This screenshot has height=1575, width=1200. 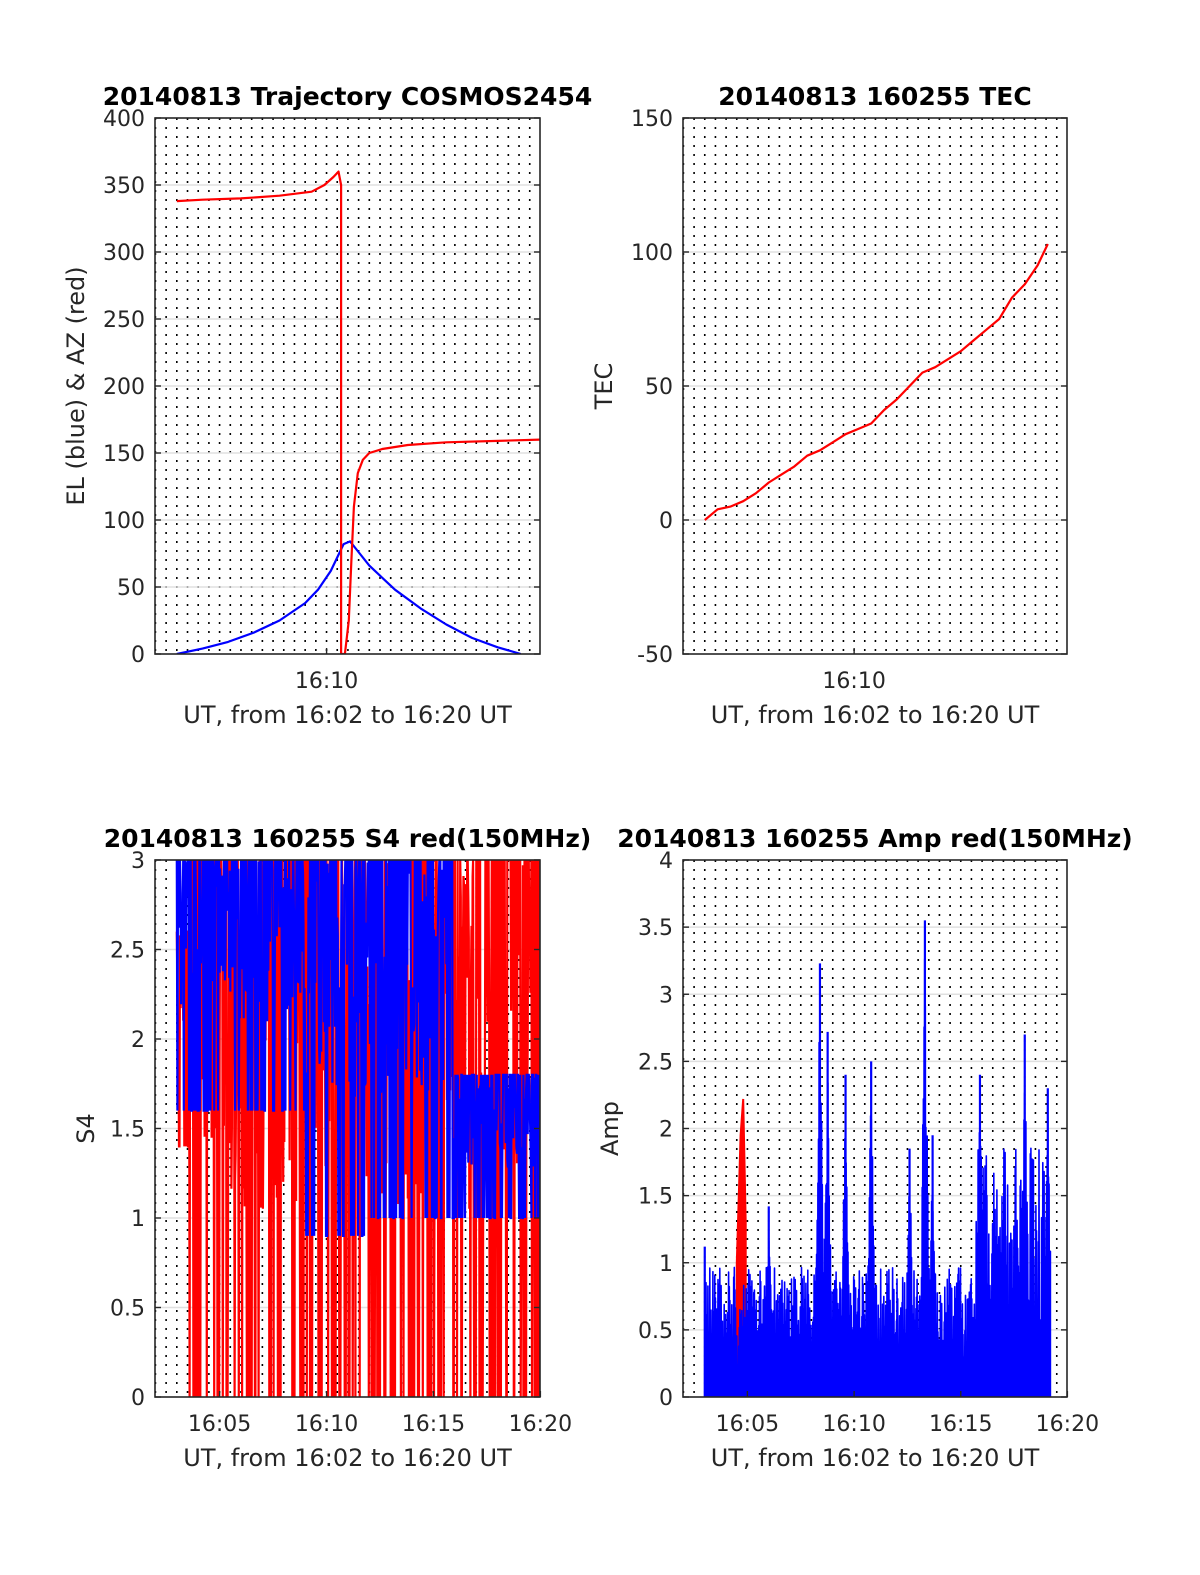 I want to click on y-tick-label: 300, so click(x=124, y=253).